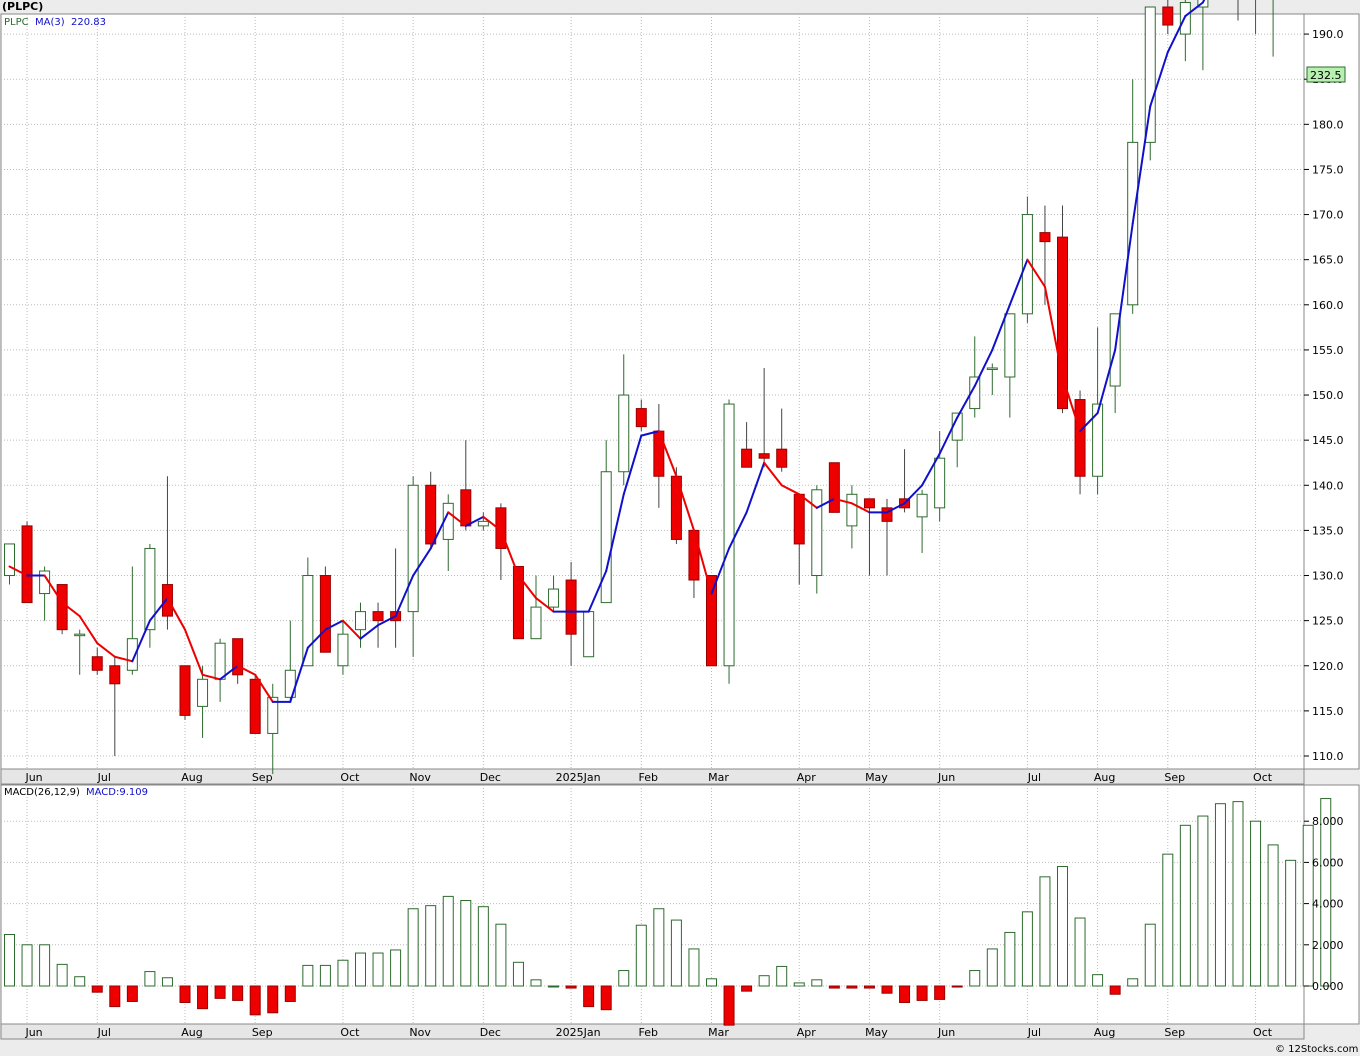  Describe the element at coordinates (117, 792) in the screenshot. I see `macd-legend-value: MACD:9.109` at that location.